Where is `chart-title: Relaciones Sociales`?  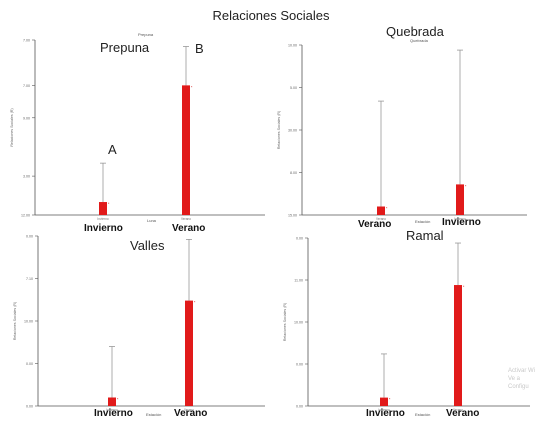
chart-title: Relaciones Sociales is located at coordinates (271, 15).